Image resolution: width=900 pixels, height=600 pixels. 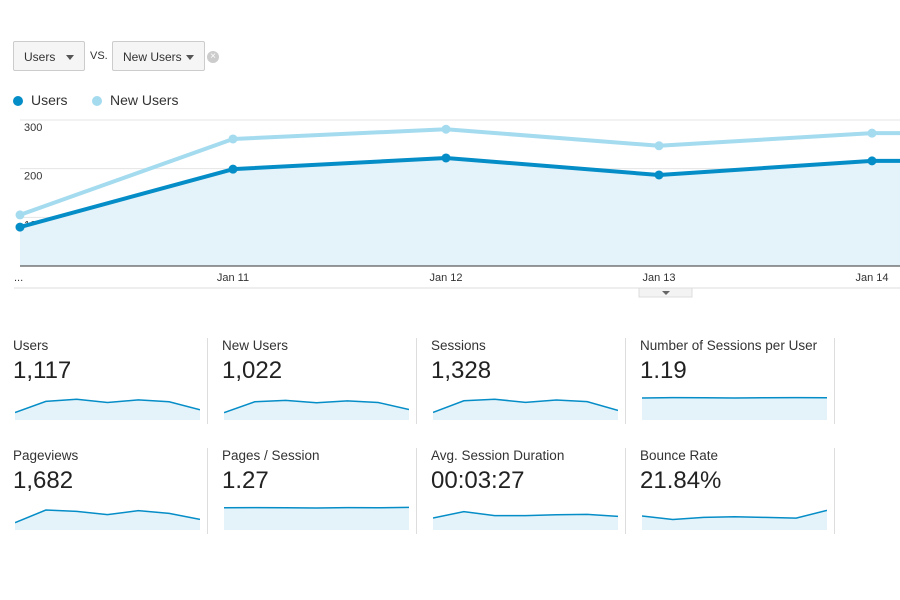 What do you see at coordinates (681, 480) in the screenshot?
I see `metric-value: 21.84%` at bounding box center [681, 480].